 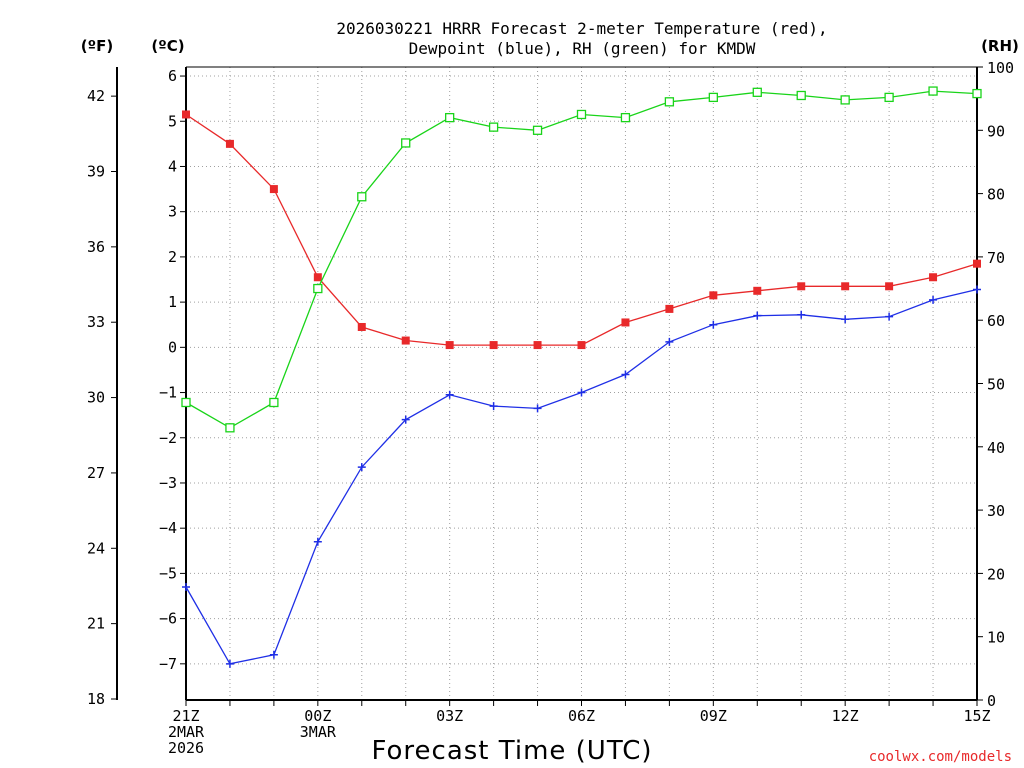 What do you see at coordinates (996, 131) in the screenshot?
I see `rh-tick-label: 90` at bounding box center [996, 131].